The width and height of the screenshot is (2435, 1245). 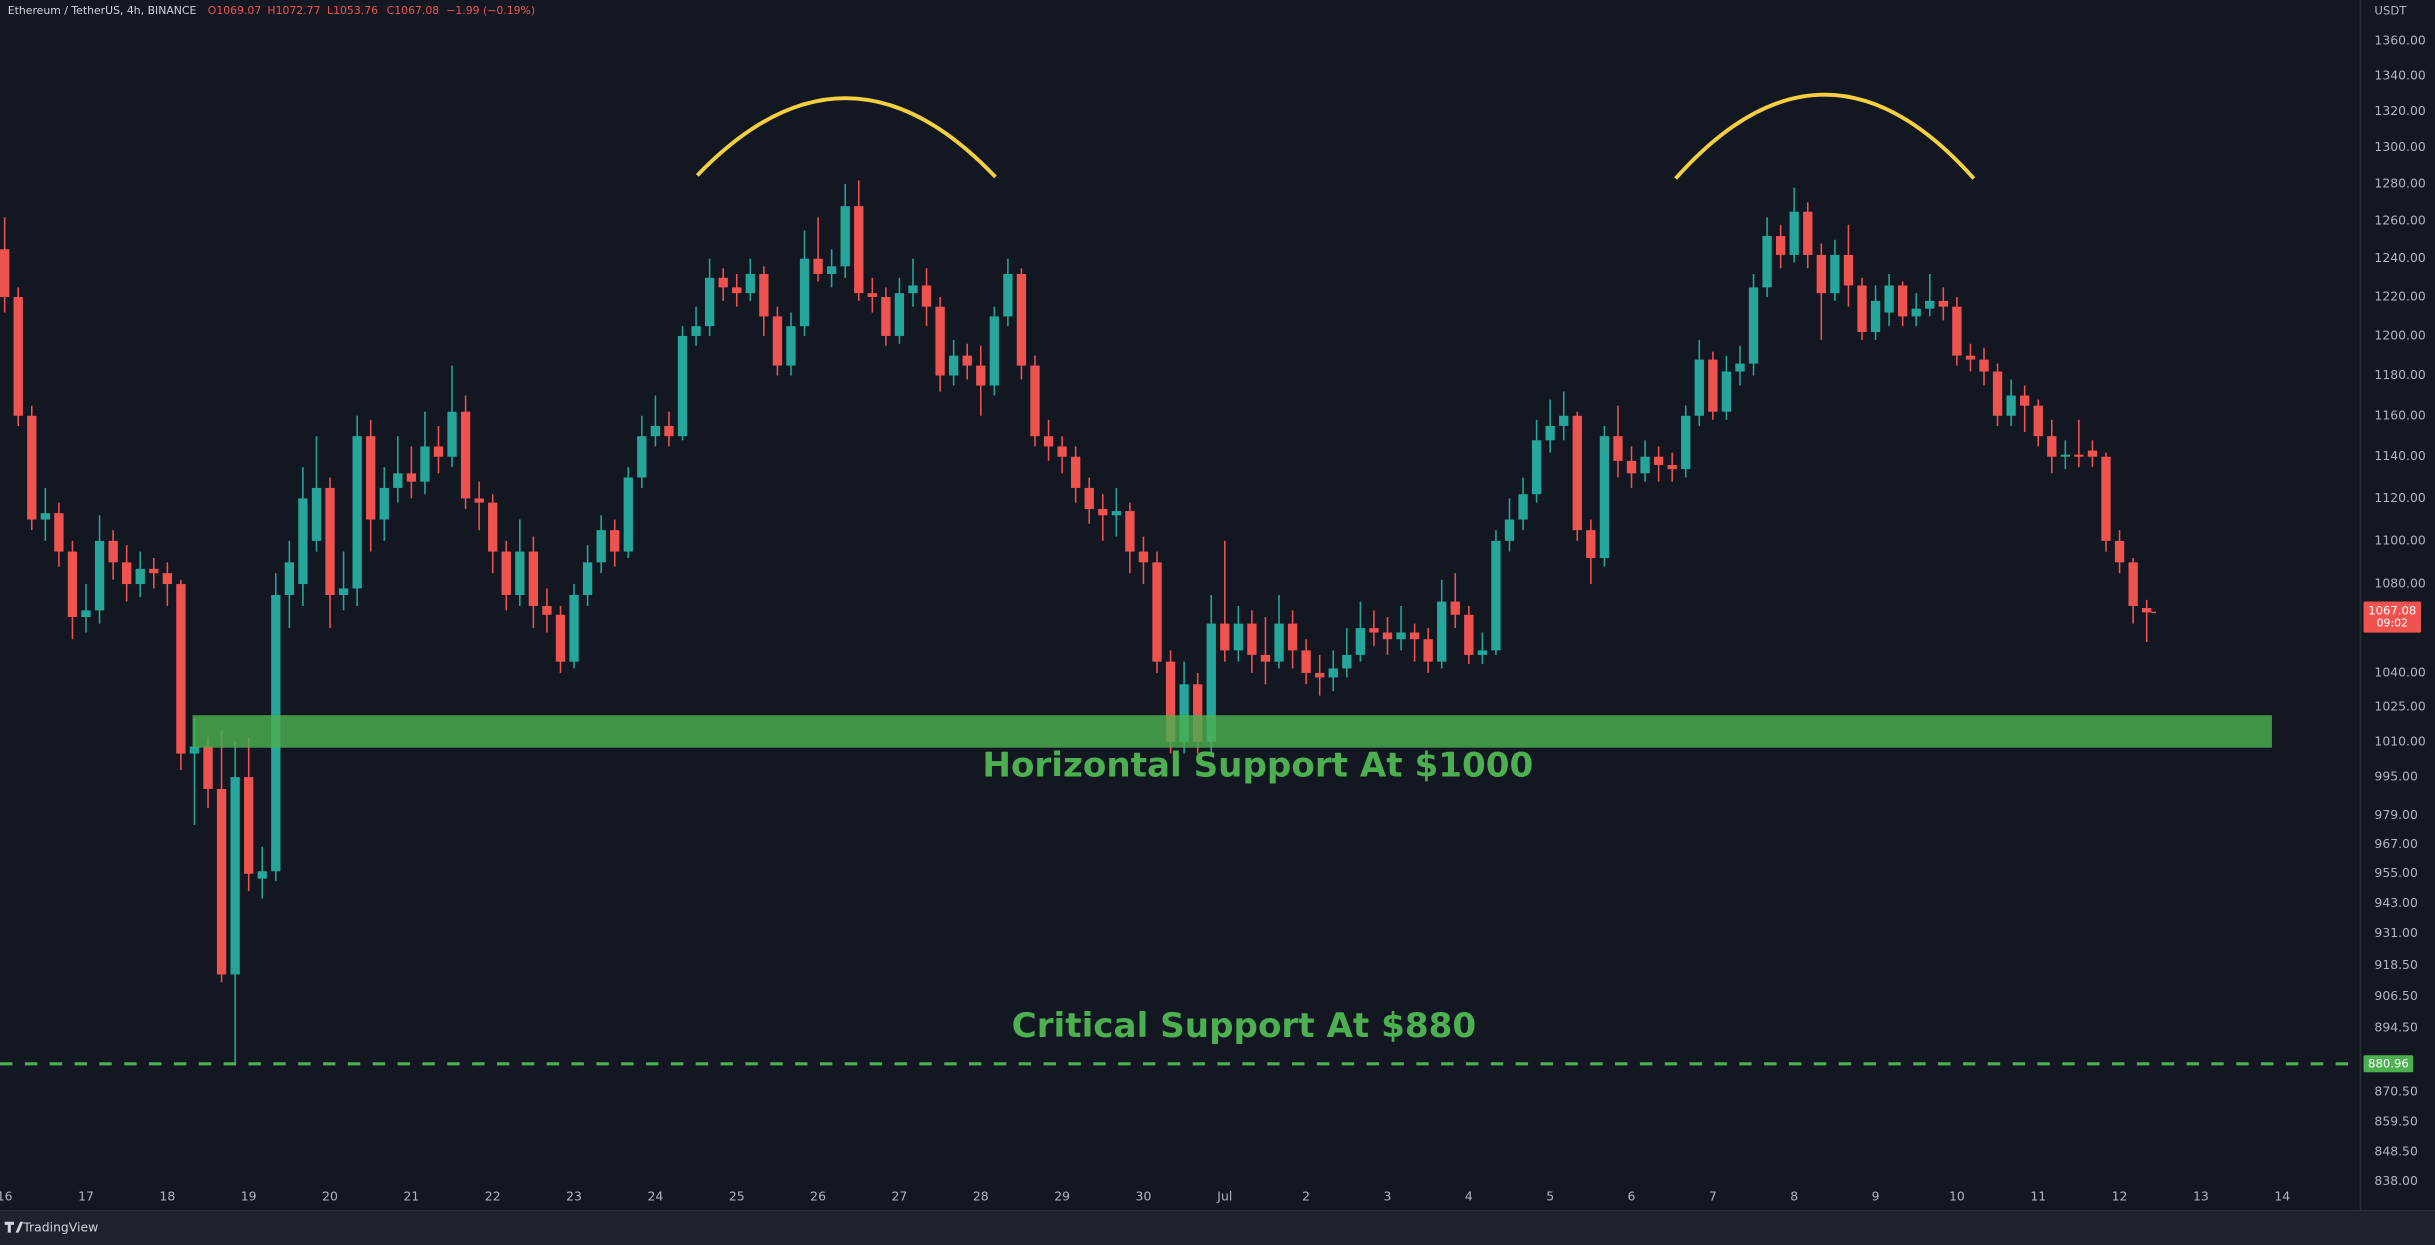 What do you see at coordinates (1232, 731) in the screenshot?
I see `support-zone` at bounding box center [1232, 731].